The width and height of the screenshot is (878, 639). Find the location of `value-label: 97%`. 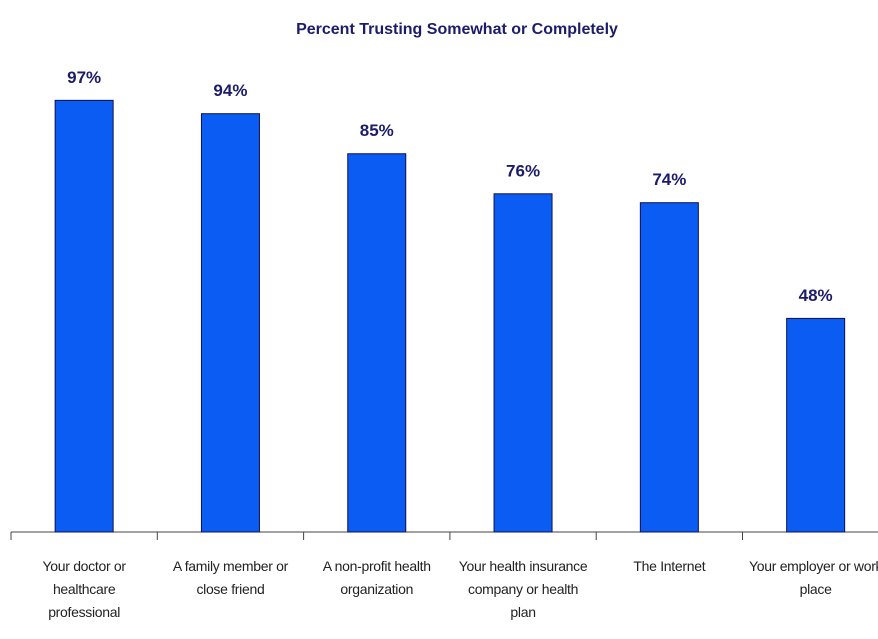

value-label: 97% is located at coordinates (84, 77).